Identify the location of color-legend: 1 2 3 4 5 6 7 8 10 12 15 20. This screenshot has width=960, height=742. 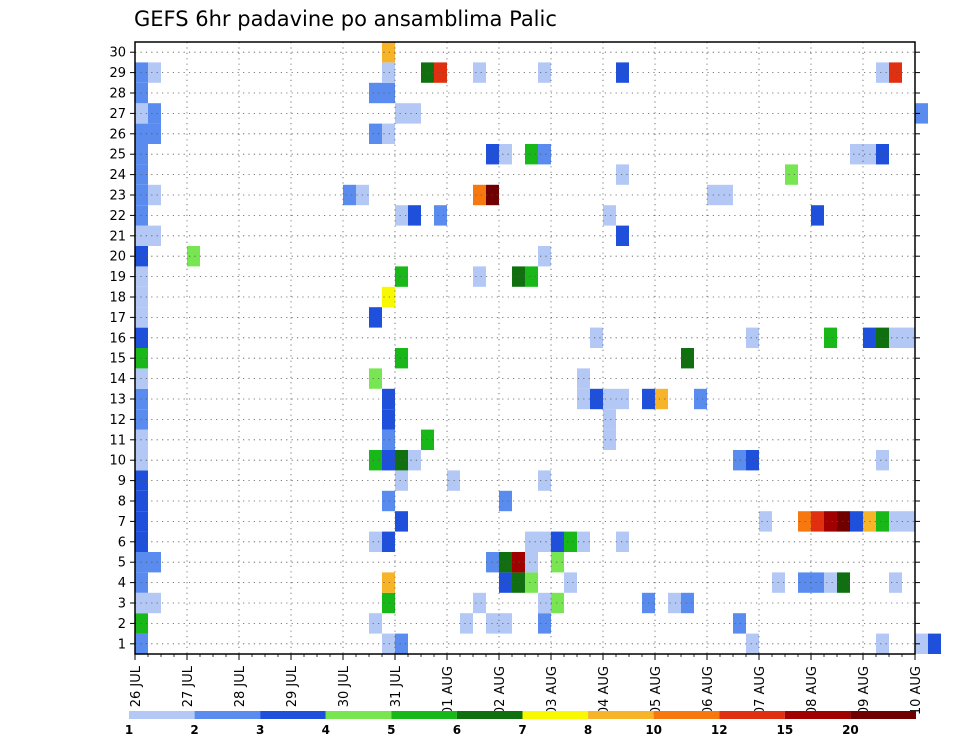
(520, 724).